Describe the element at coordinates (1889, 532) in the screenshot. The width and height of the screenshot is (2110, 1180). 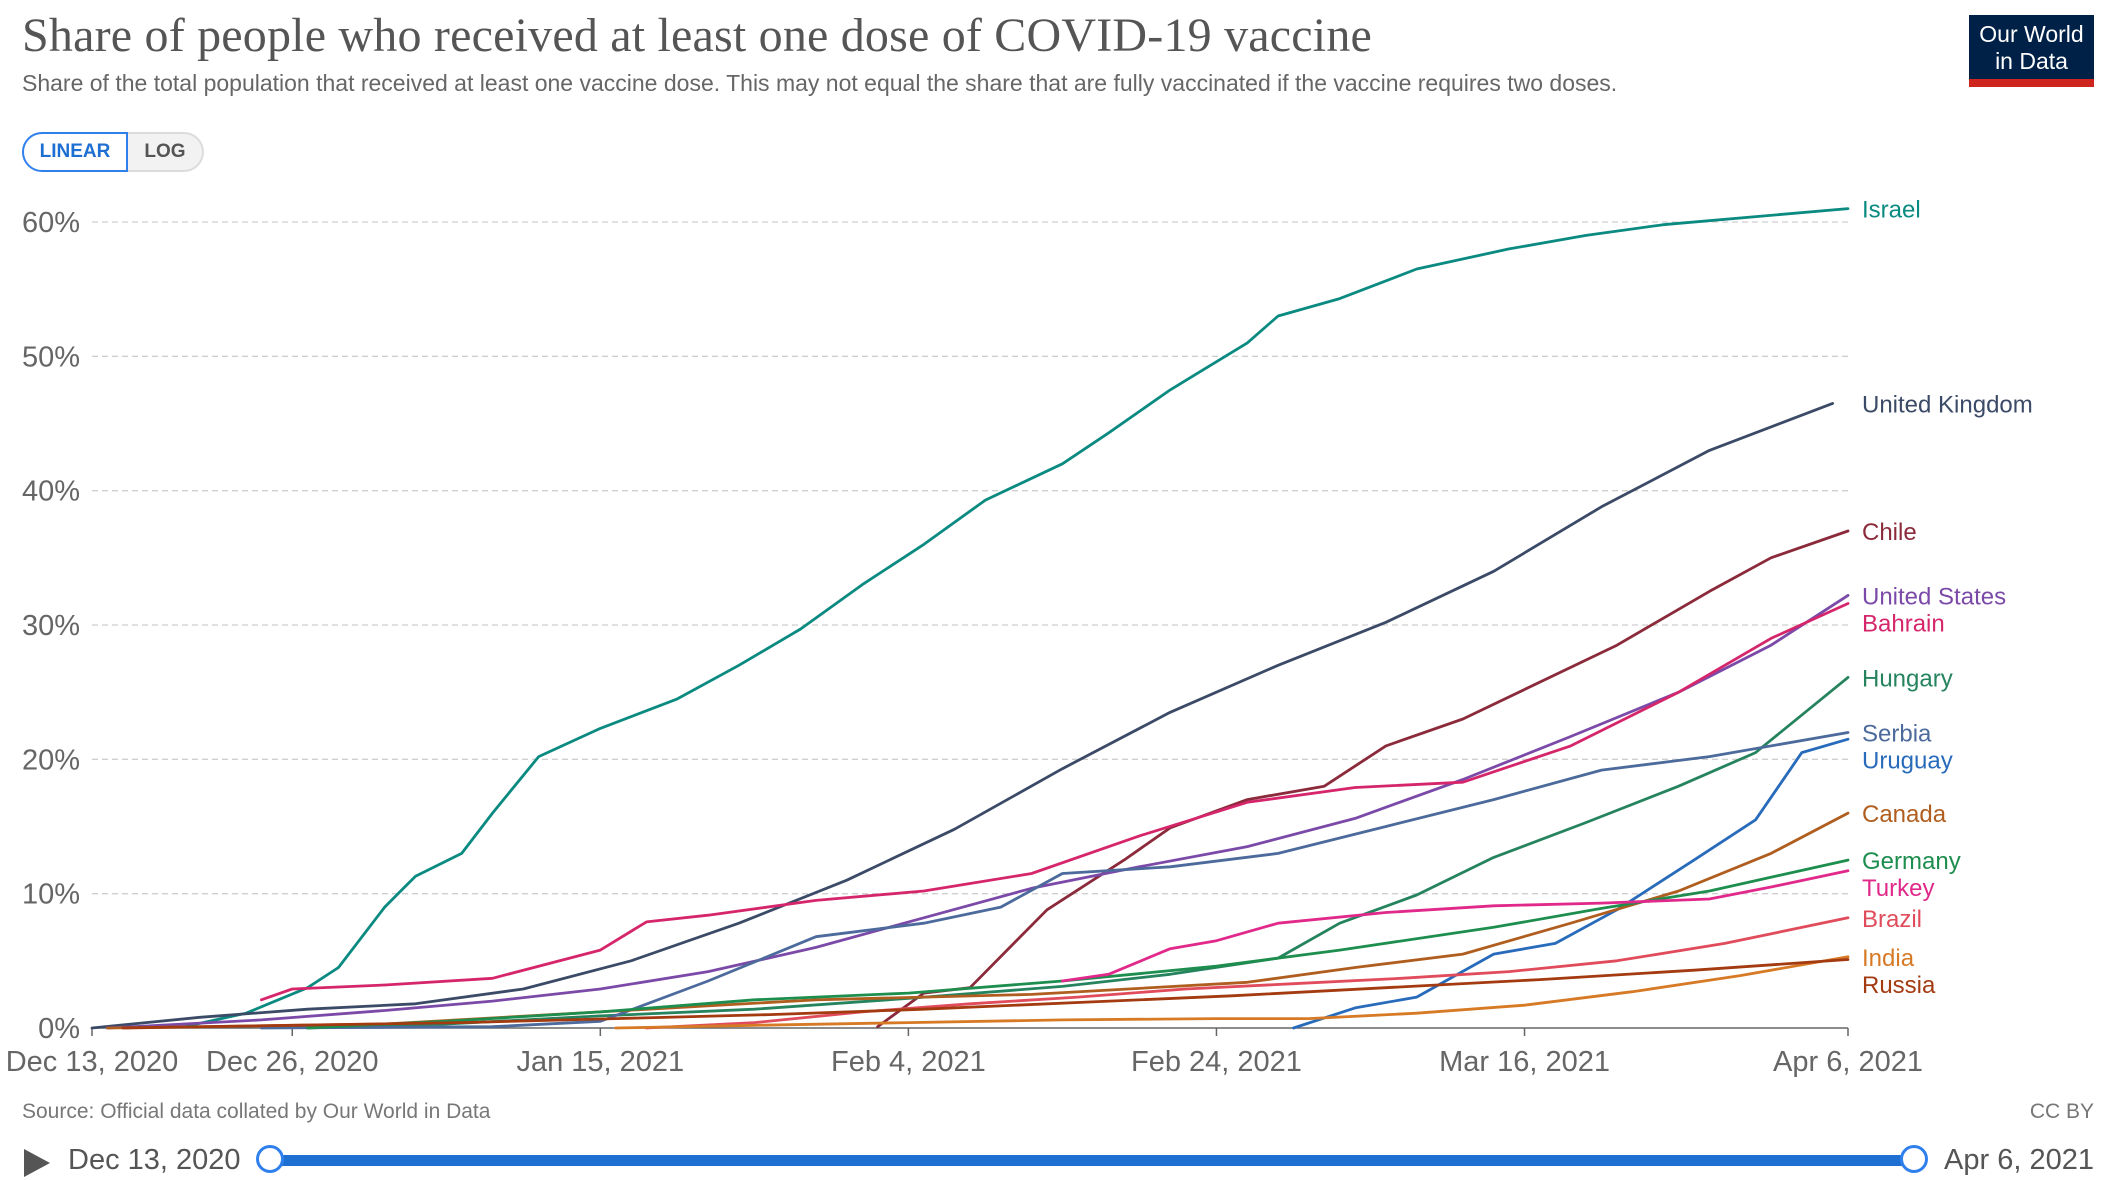
I see `series-label-chile: Chile` at that location.